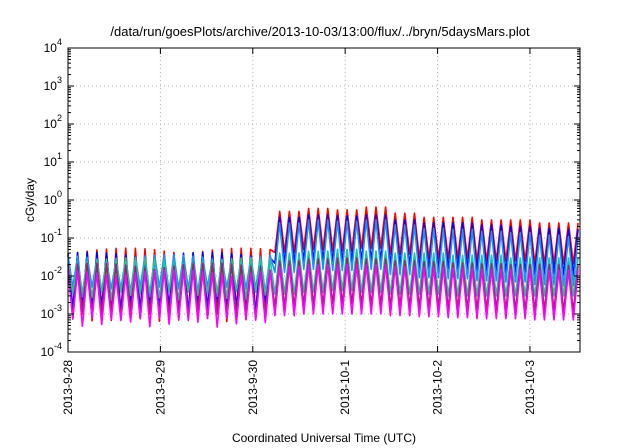  Describe the element at coordinates (53, 46) in the screenshot. I see `y-tick-label: 10⁴` at that location.